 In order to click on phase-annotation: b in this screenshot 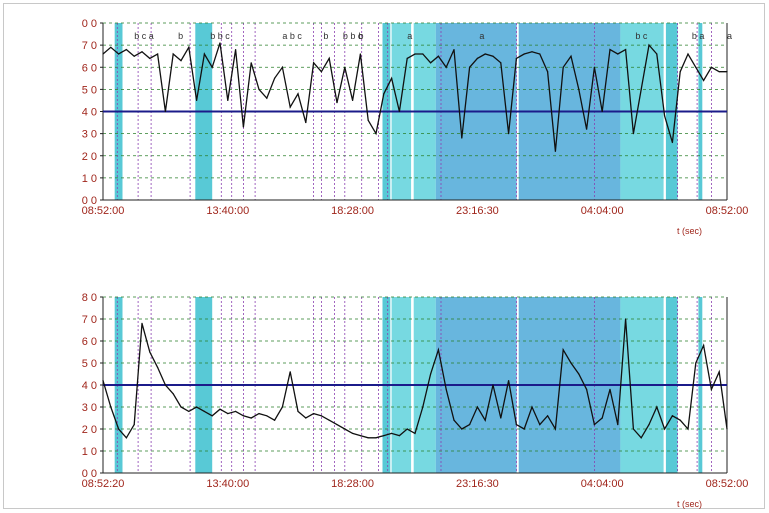, I will do `click(360, 36)`.